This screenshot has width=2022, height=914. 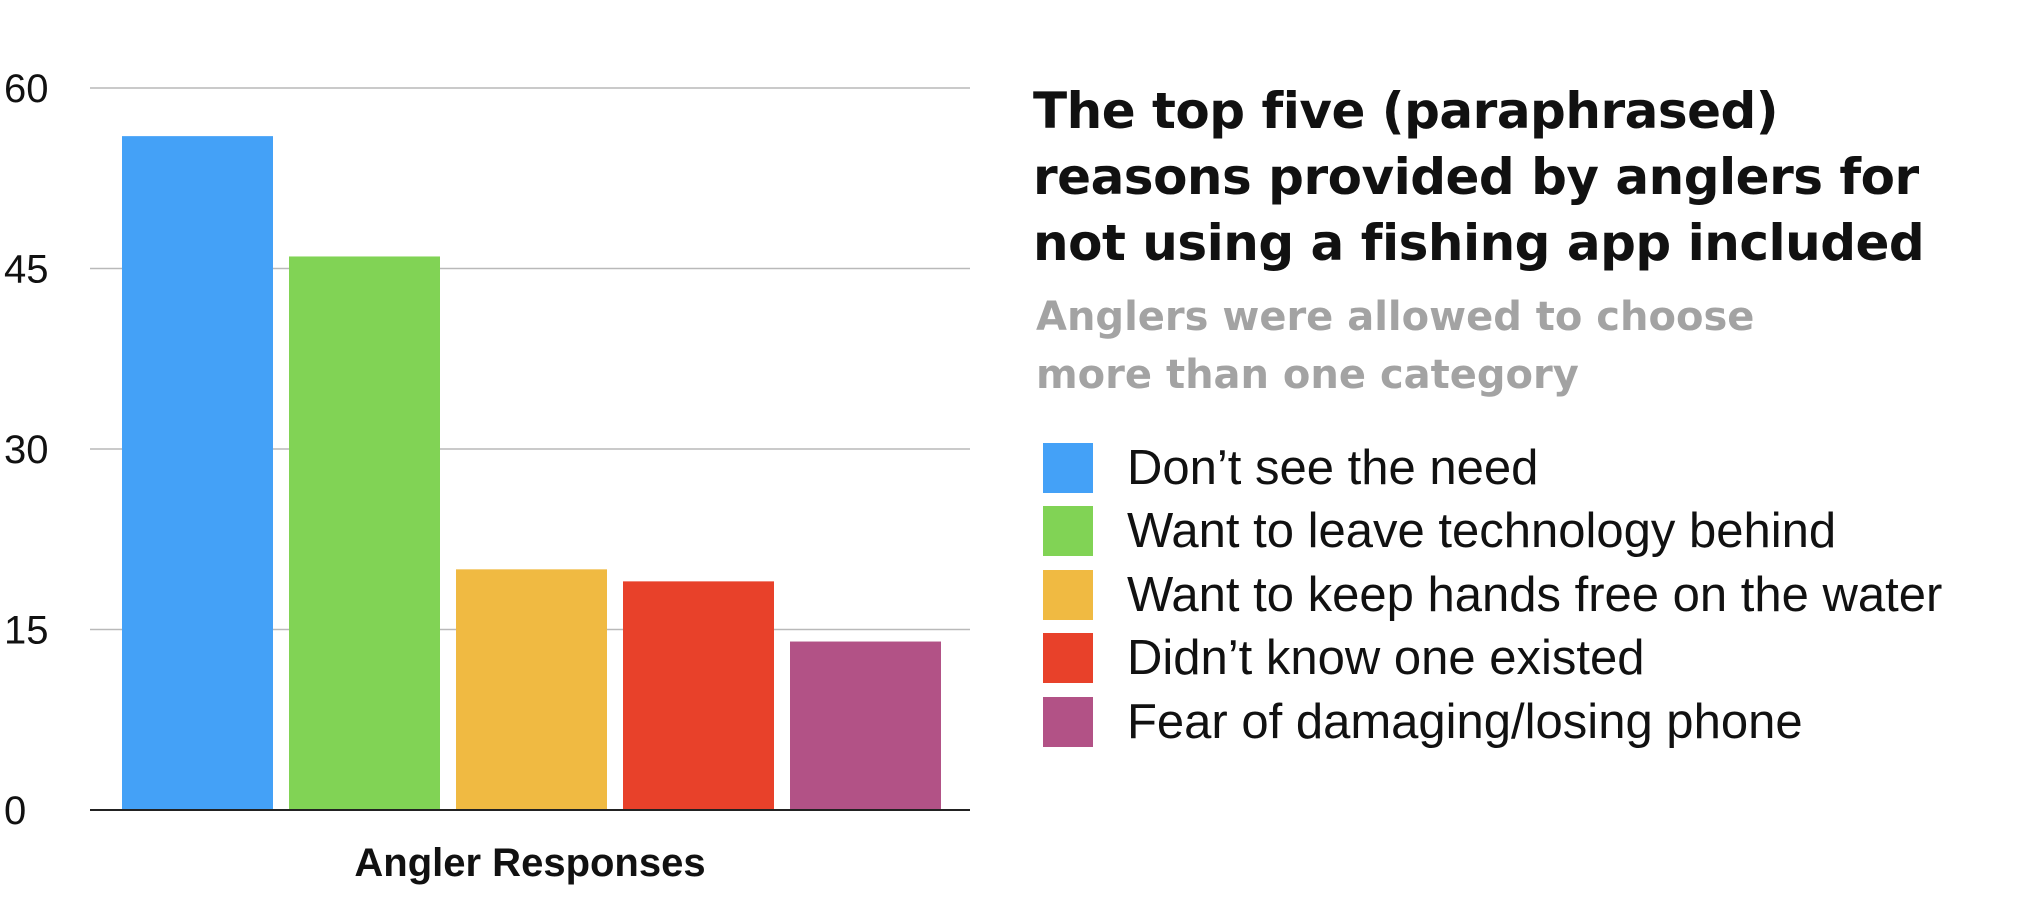 I want to click on y-tick-label: 30, so click(x=26, y=450).